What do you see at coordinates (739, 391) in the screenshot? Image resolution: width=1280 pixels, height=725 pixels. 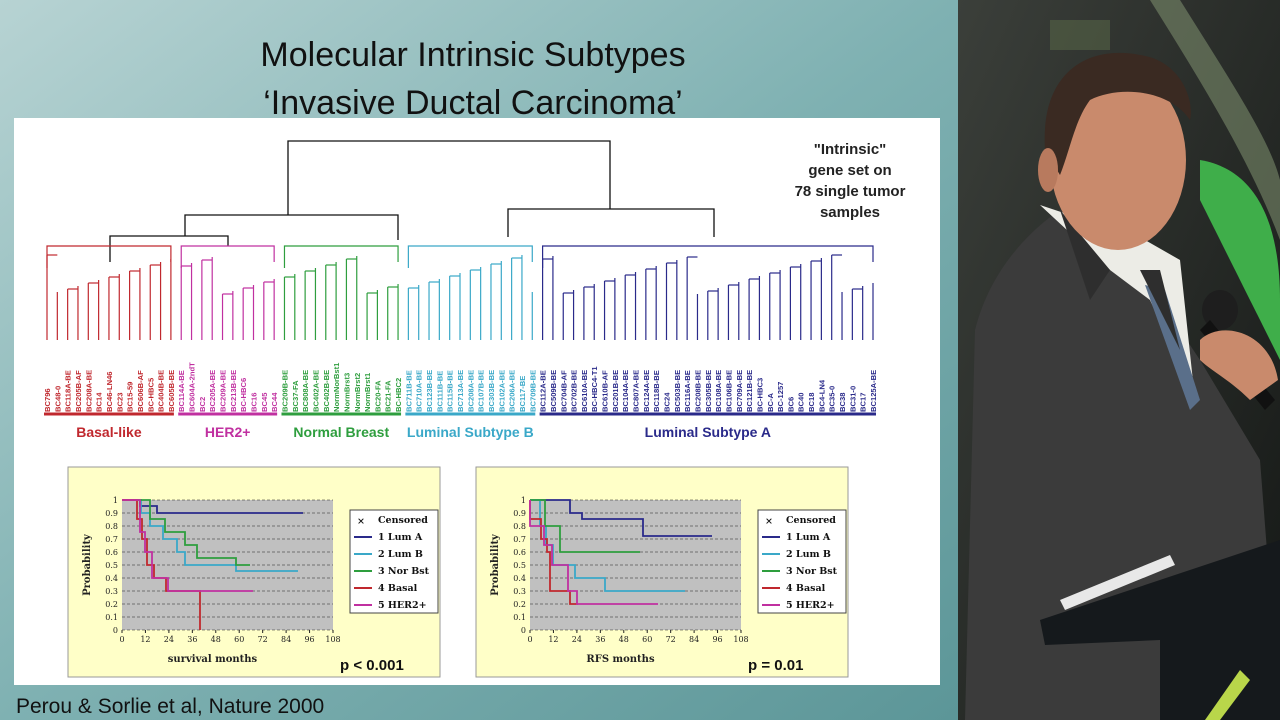 I see `sample-label: BC709A-BE` at bounding box center [739, 391].